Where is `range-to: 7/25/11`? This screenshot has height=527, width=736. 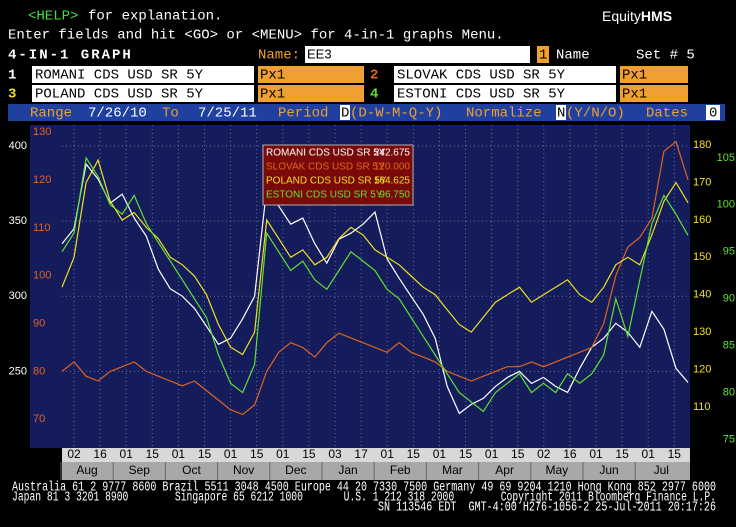
range-to: 7/25/11 is located at coordinates (227, 114).